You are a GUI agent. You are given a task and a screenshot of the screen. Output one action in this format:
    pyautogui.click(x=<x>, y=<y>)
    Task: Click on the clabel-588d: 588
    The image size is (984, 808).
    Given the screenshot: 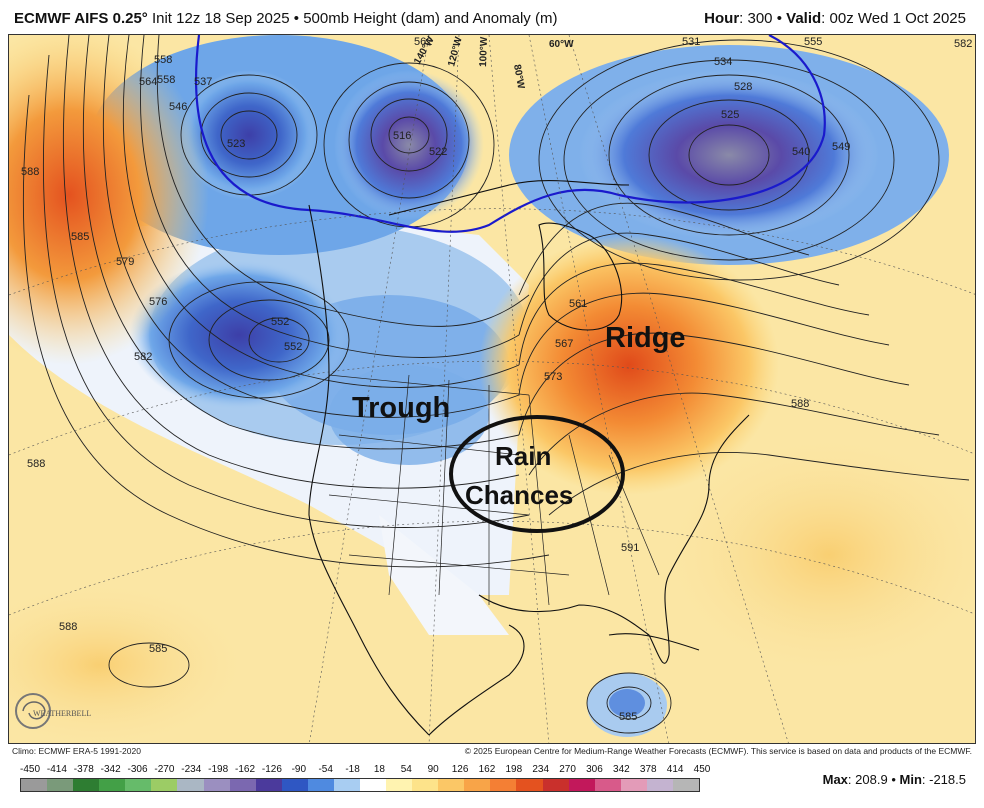 What is the action you would take?
    pyautogui.click(x=36, y=464)
    